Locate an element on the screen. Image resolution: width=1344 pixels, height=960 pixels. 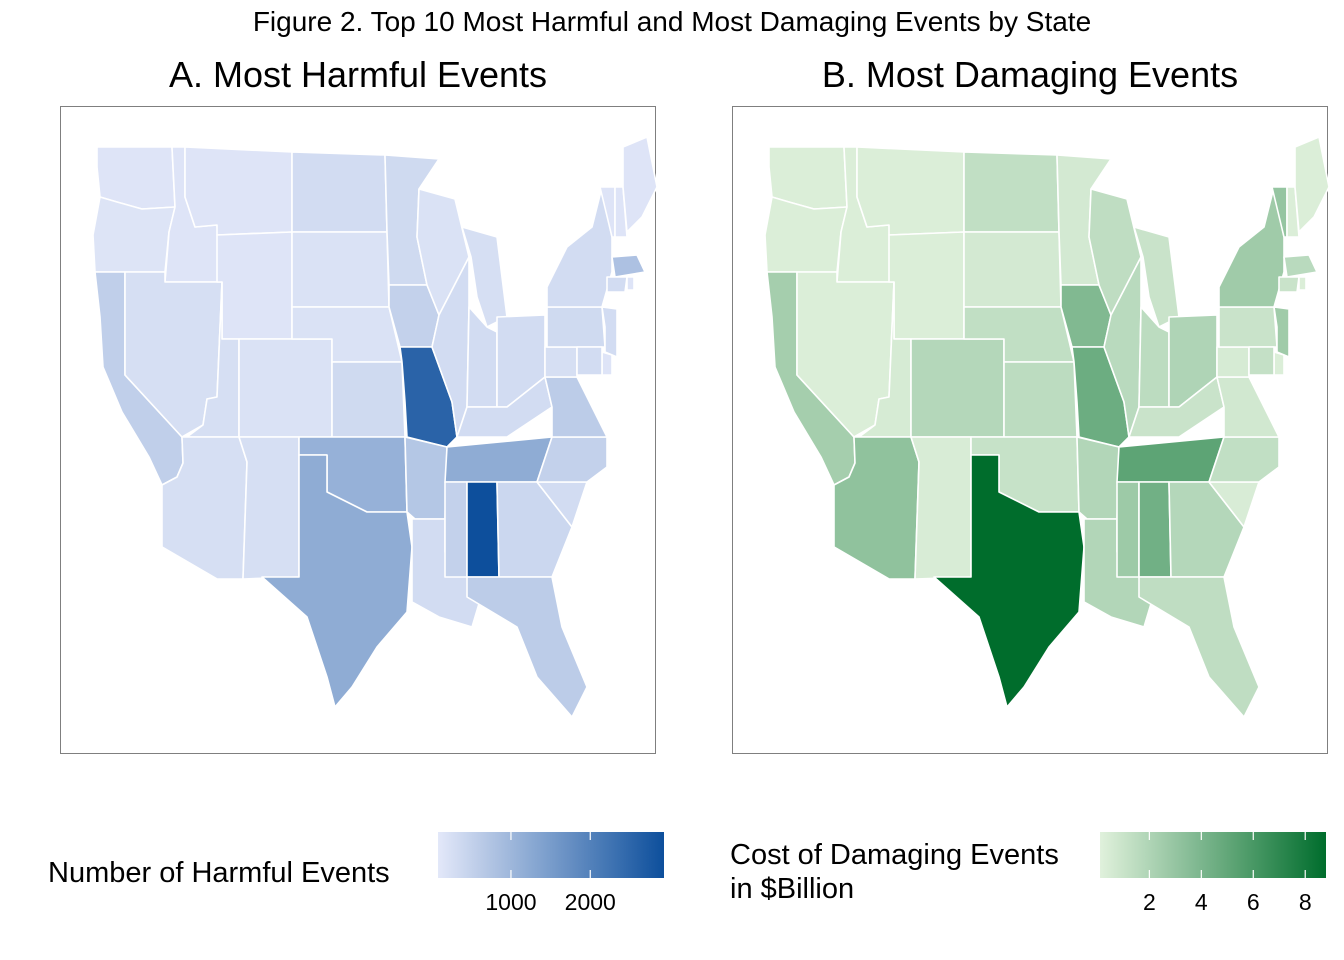
damaging-legend-title-line-1: Cost of Damaging Events is located at coordinates (894, 855).